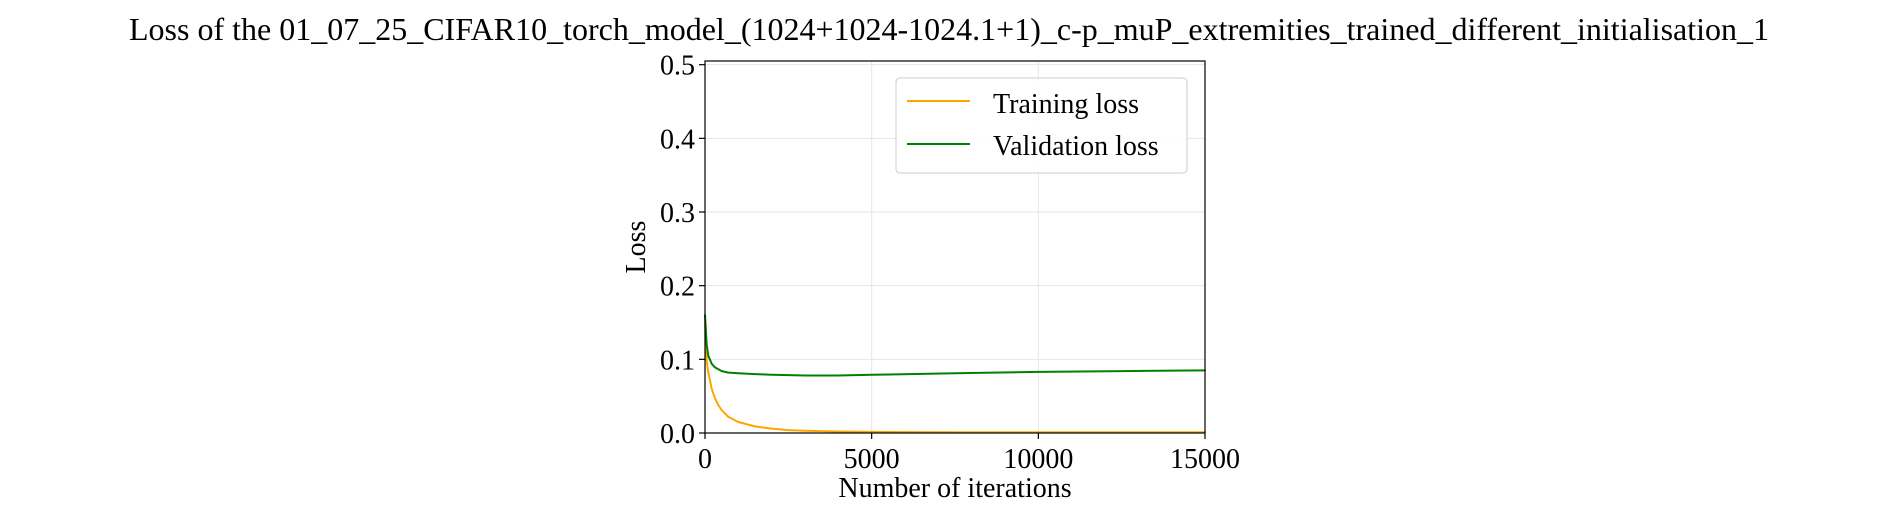 Image resolution: width=1899 pixels, height=512 pixels. I want to click on series-layer, so click(955, 374).